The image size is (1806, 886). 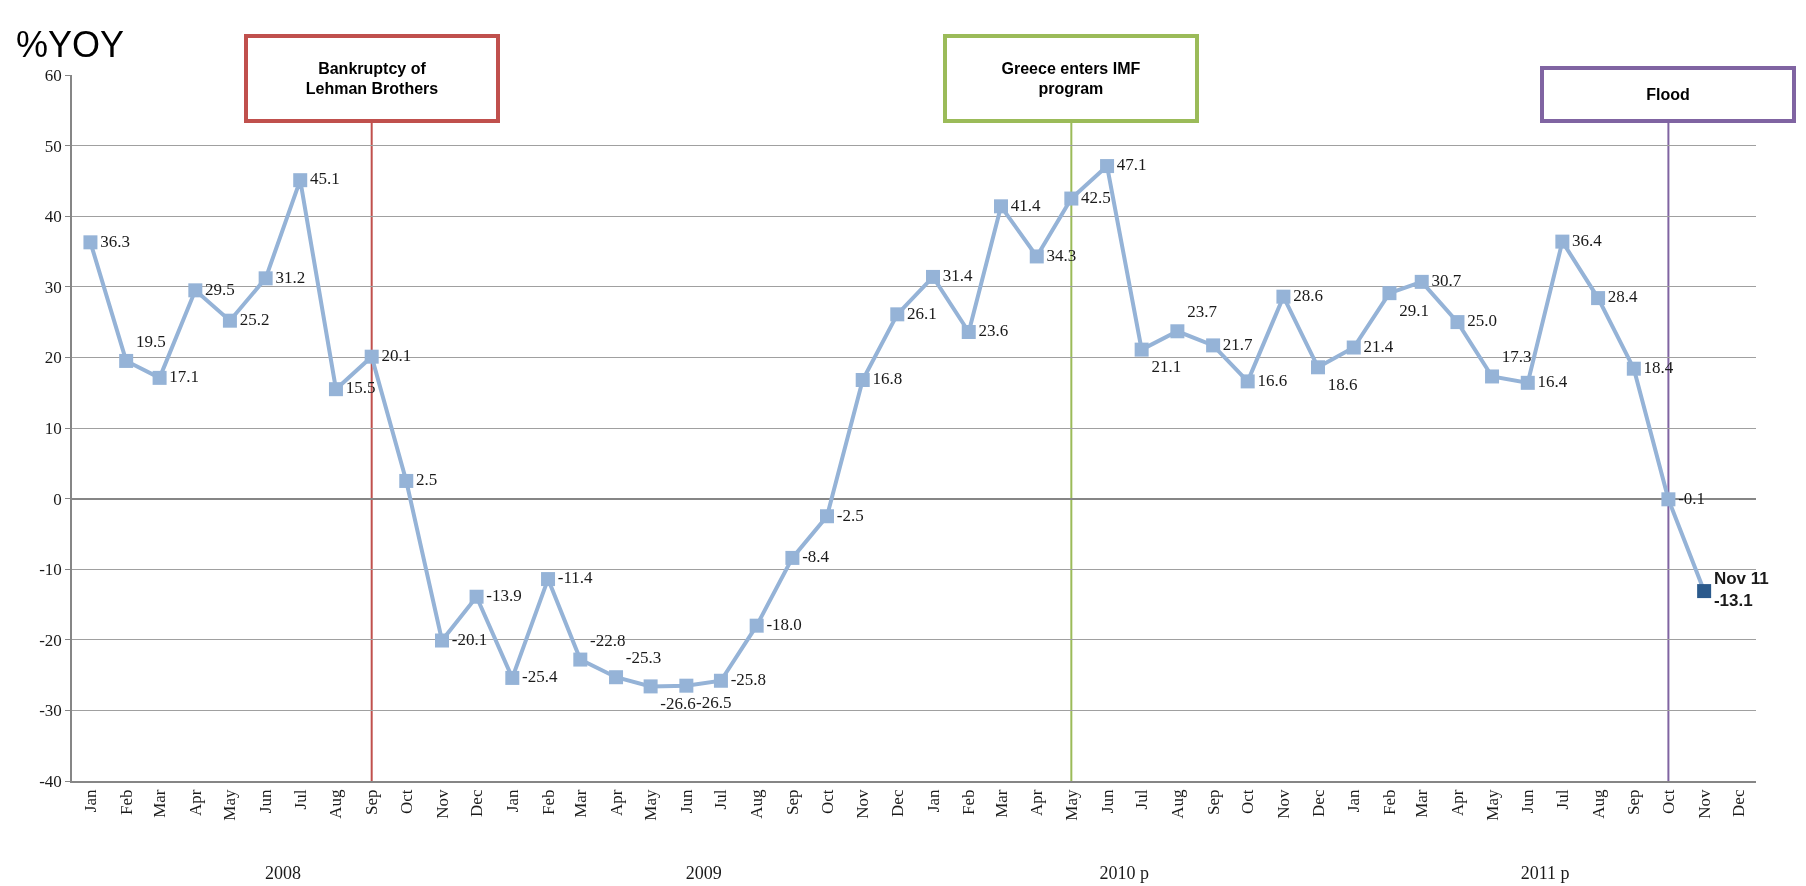 What do you see at coordinates (1238, 344) in the screenshot?
I see `data-label: 21.7` at bounding box center [1238, 344].